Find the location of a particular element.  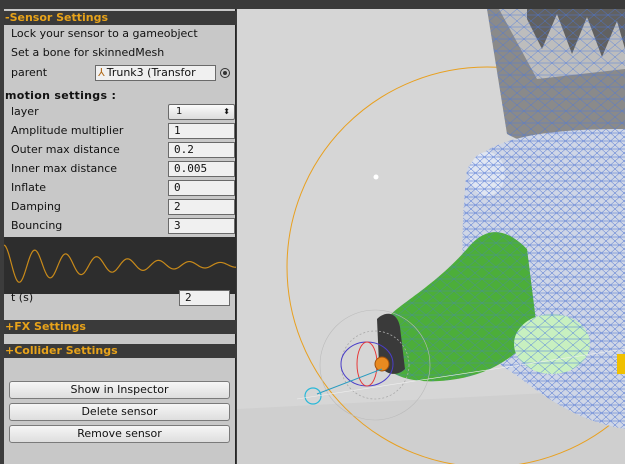

damped-oscillation-line is located at coordinates (120, 263).